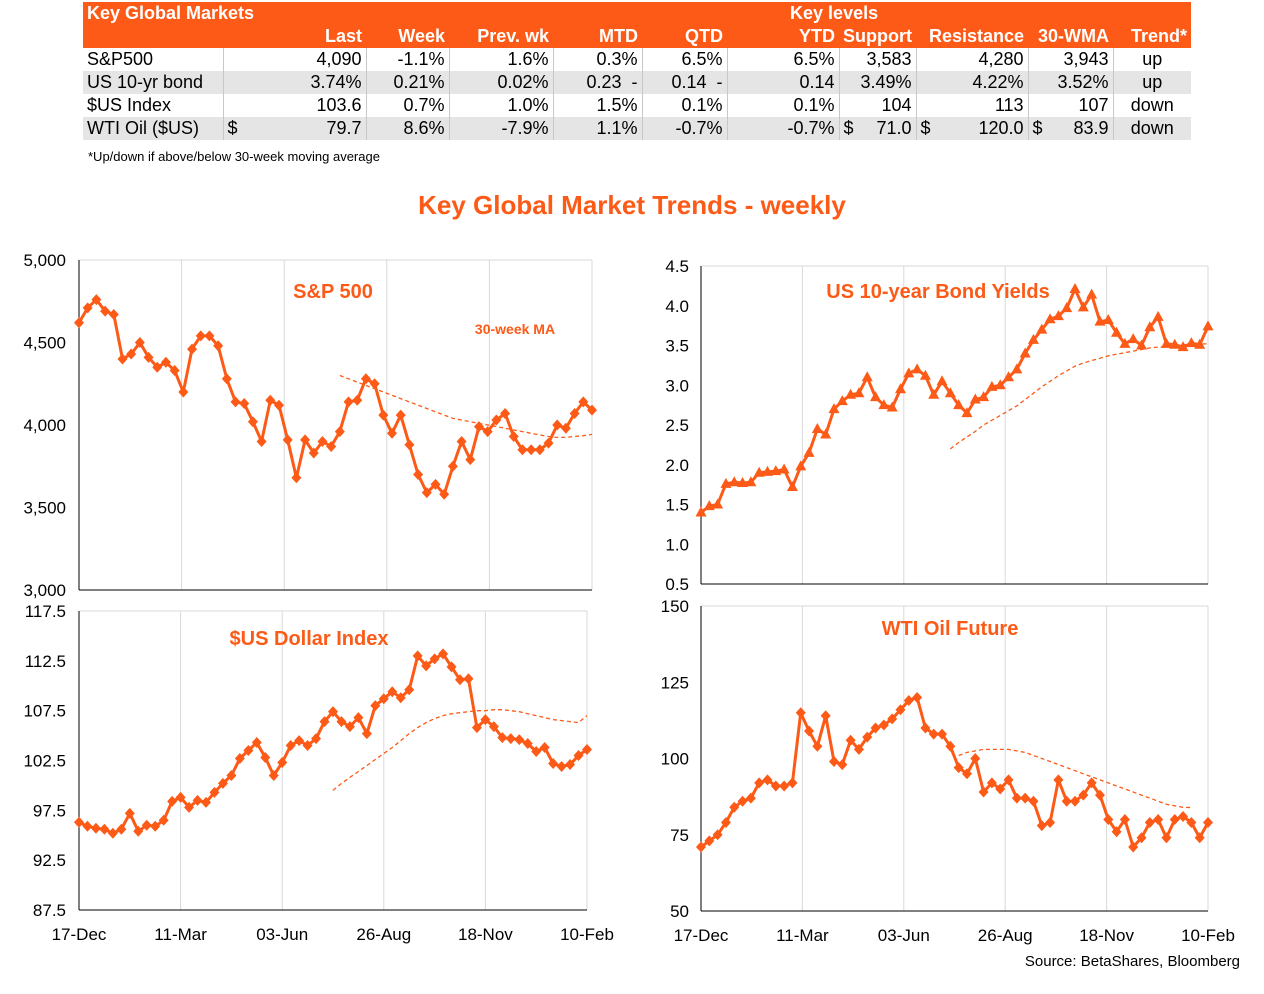 The image size is (1264, 994). Describe the element at coordinates (955, 772) in the screenshot. I see `series-line-price` at that location.